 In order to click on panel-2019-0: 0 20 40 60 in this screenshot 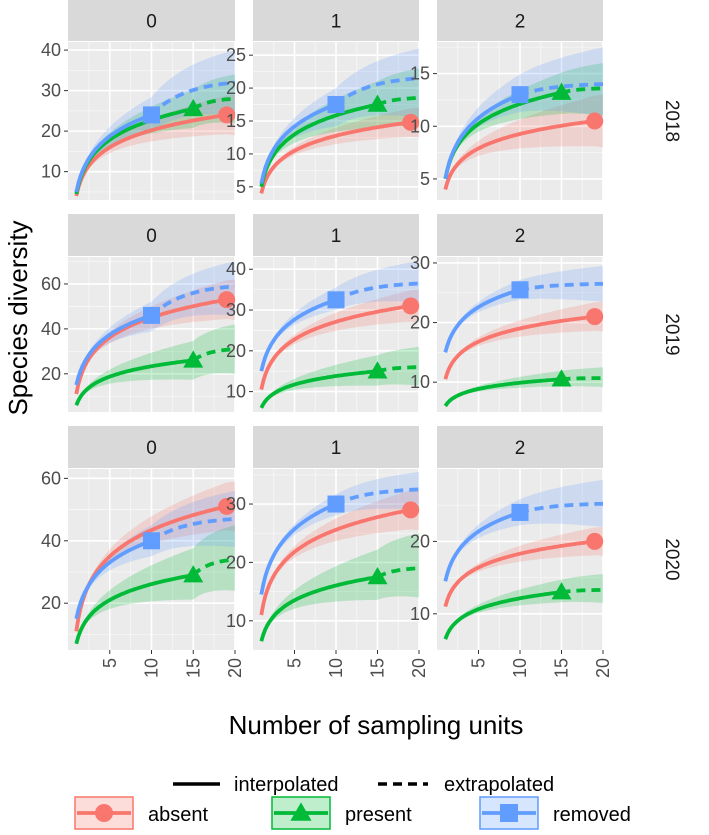, I will do `click(138, 313)`.